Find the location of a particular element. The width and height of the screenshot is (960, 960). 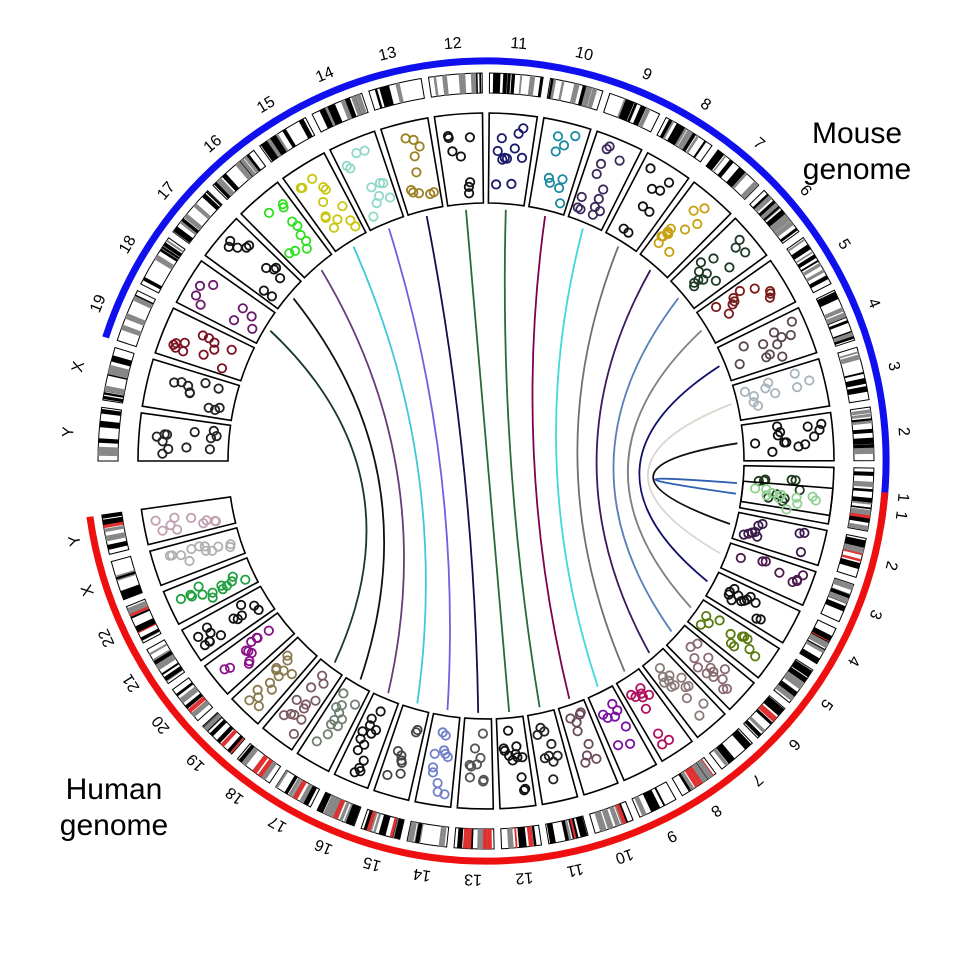

human-chr-label-18: 18 is located at coordinates (235, 795).